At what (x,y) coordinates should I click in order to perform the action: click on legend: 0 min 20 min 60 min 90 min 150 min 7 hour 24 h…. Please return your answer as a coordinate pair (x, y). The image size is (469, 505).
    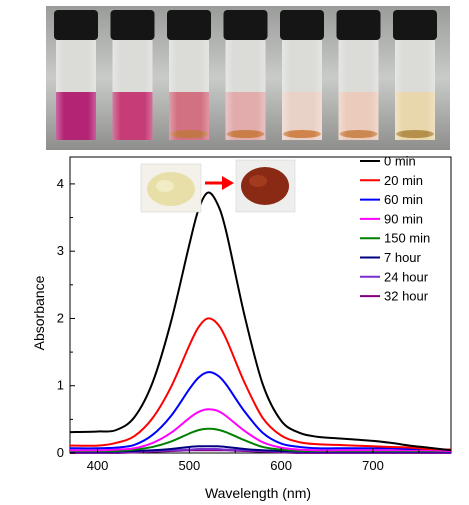
    Looking at the image, I should click on (395, 229).